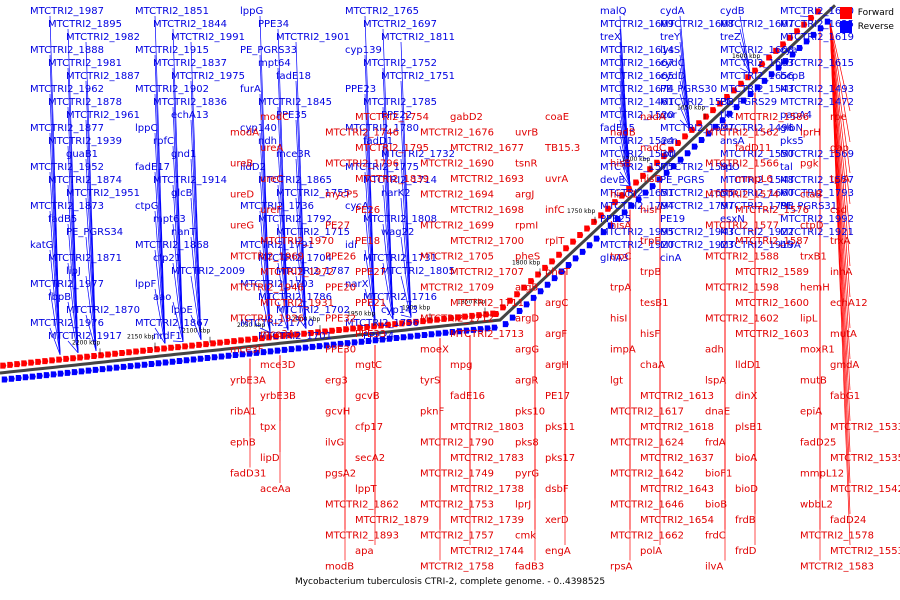  What do you see at coordinates (670, 50) in the screenshot?
I see `gene-label: lysS` at bounding box center [670, 50].